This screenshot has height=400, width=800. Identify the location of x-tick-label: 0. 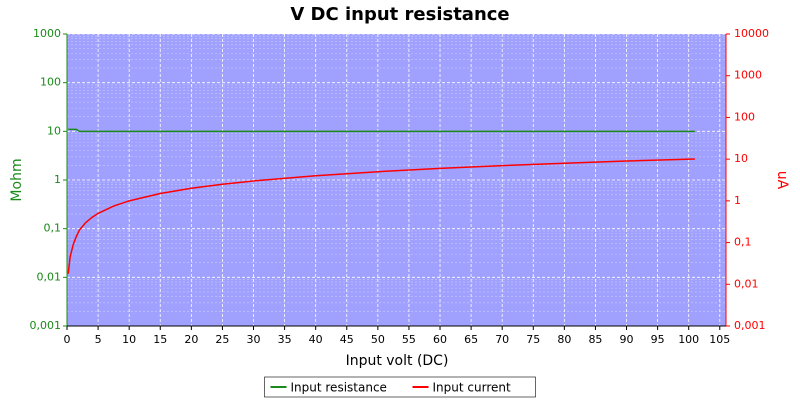
(67, 339).